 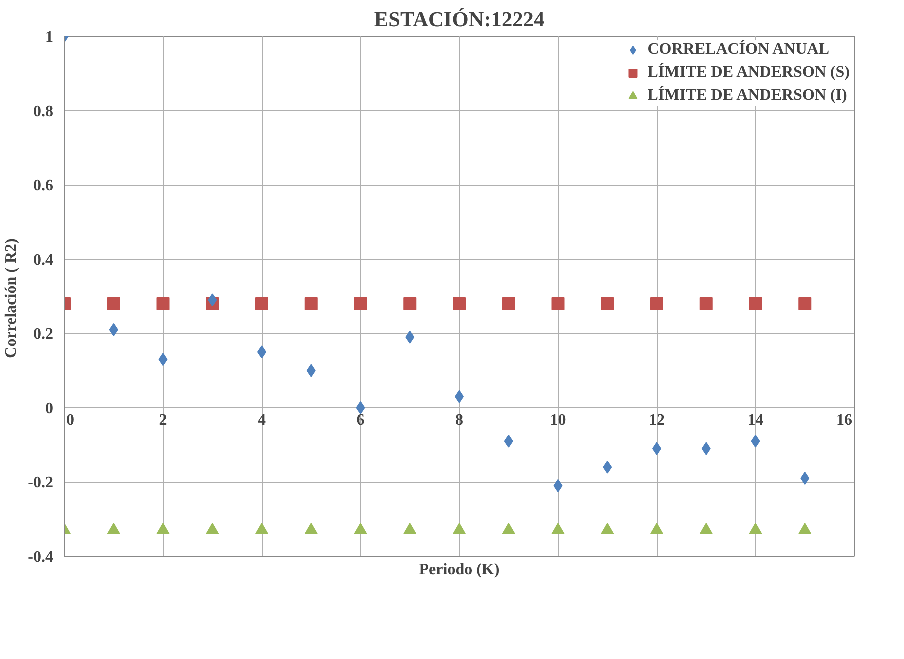 What do you see at coordinates (844, 420) in the screenshot?
I see `x-tick-label: 16` at bounding box center [844, 420].